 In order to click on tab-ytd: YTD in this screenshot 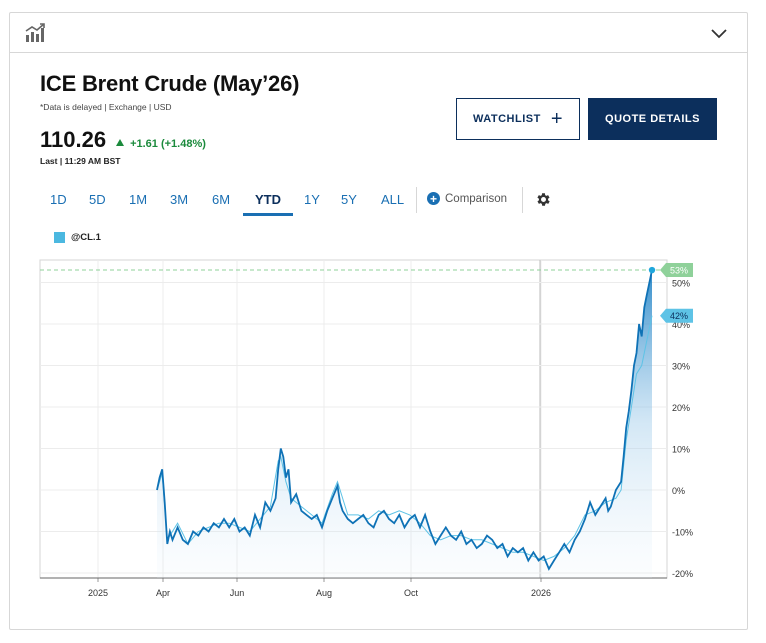, I will do `click(268, 199)`.